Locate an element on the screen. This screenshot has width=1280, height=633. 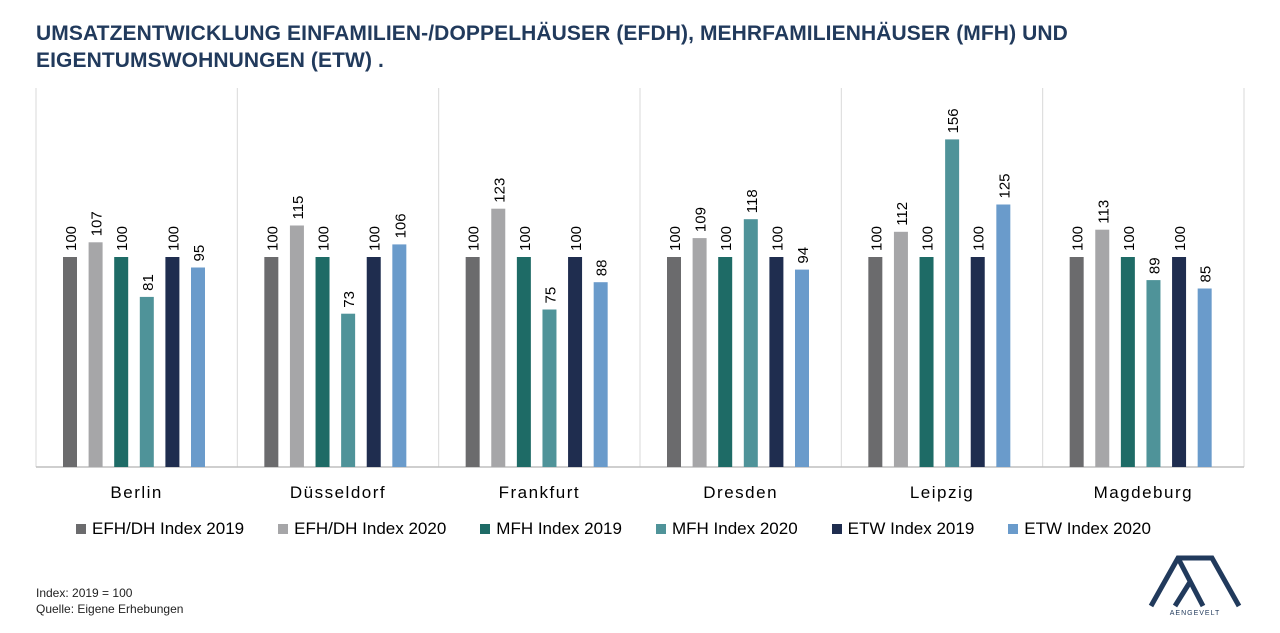
bar-düsseldorf-3 is located at coordinates (348, 390).